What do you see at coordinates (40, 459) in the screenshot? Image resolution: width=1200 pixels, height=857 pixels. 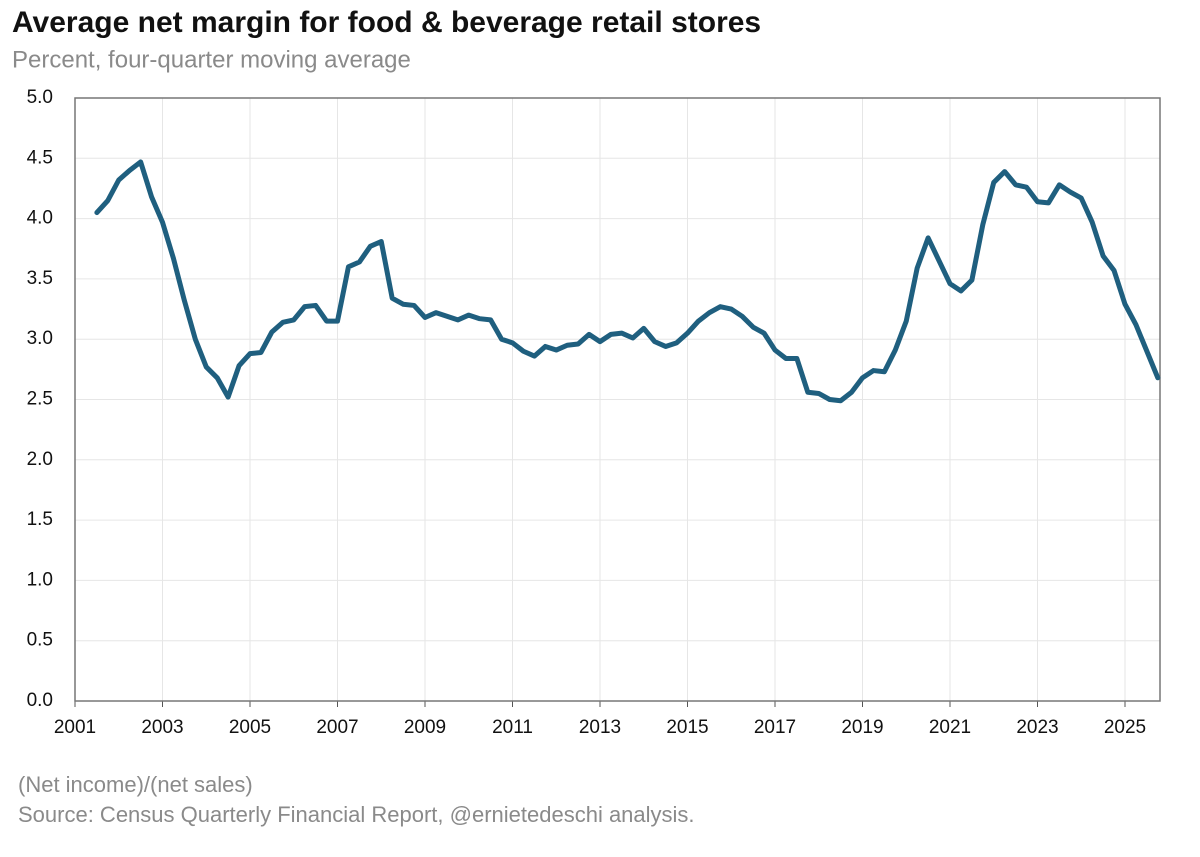 I see `y-tick-label: 2.0` at bounding box center [40, 459].